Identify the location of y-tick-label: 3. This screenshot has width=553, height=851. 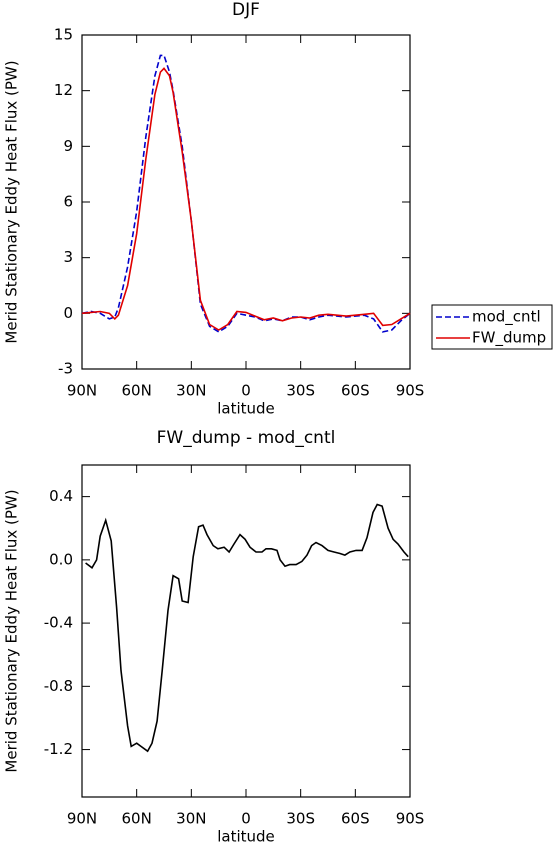
(68, 257).